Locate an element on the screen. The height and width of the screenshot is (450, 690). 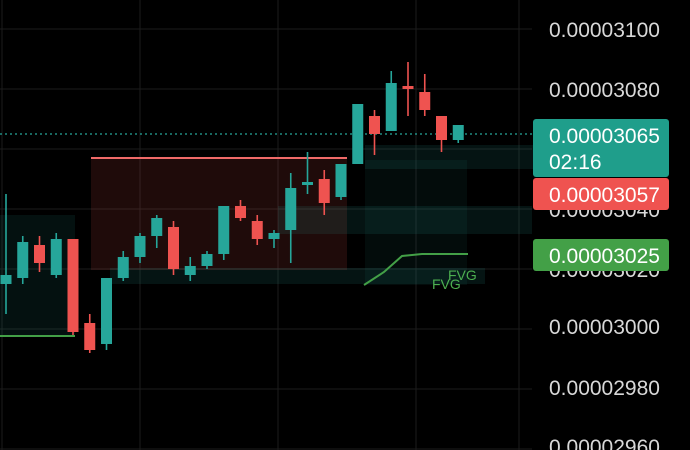
demand-zone-right is located at coordinates (416, 222).